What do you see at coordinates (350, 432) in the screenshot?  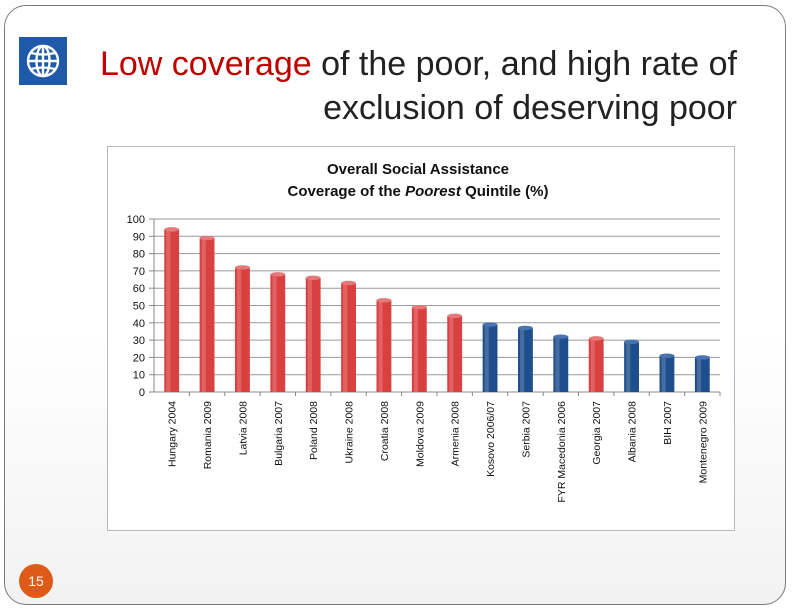 I see `x-category-label: Ukraine 2008` at bounding box center [350, 432].